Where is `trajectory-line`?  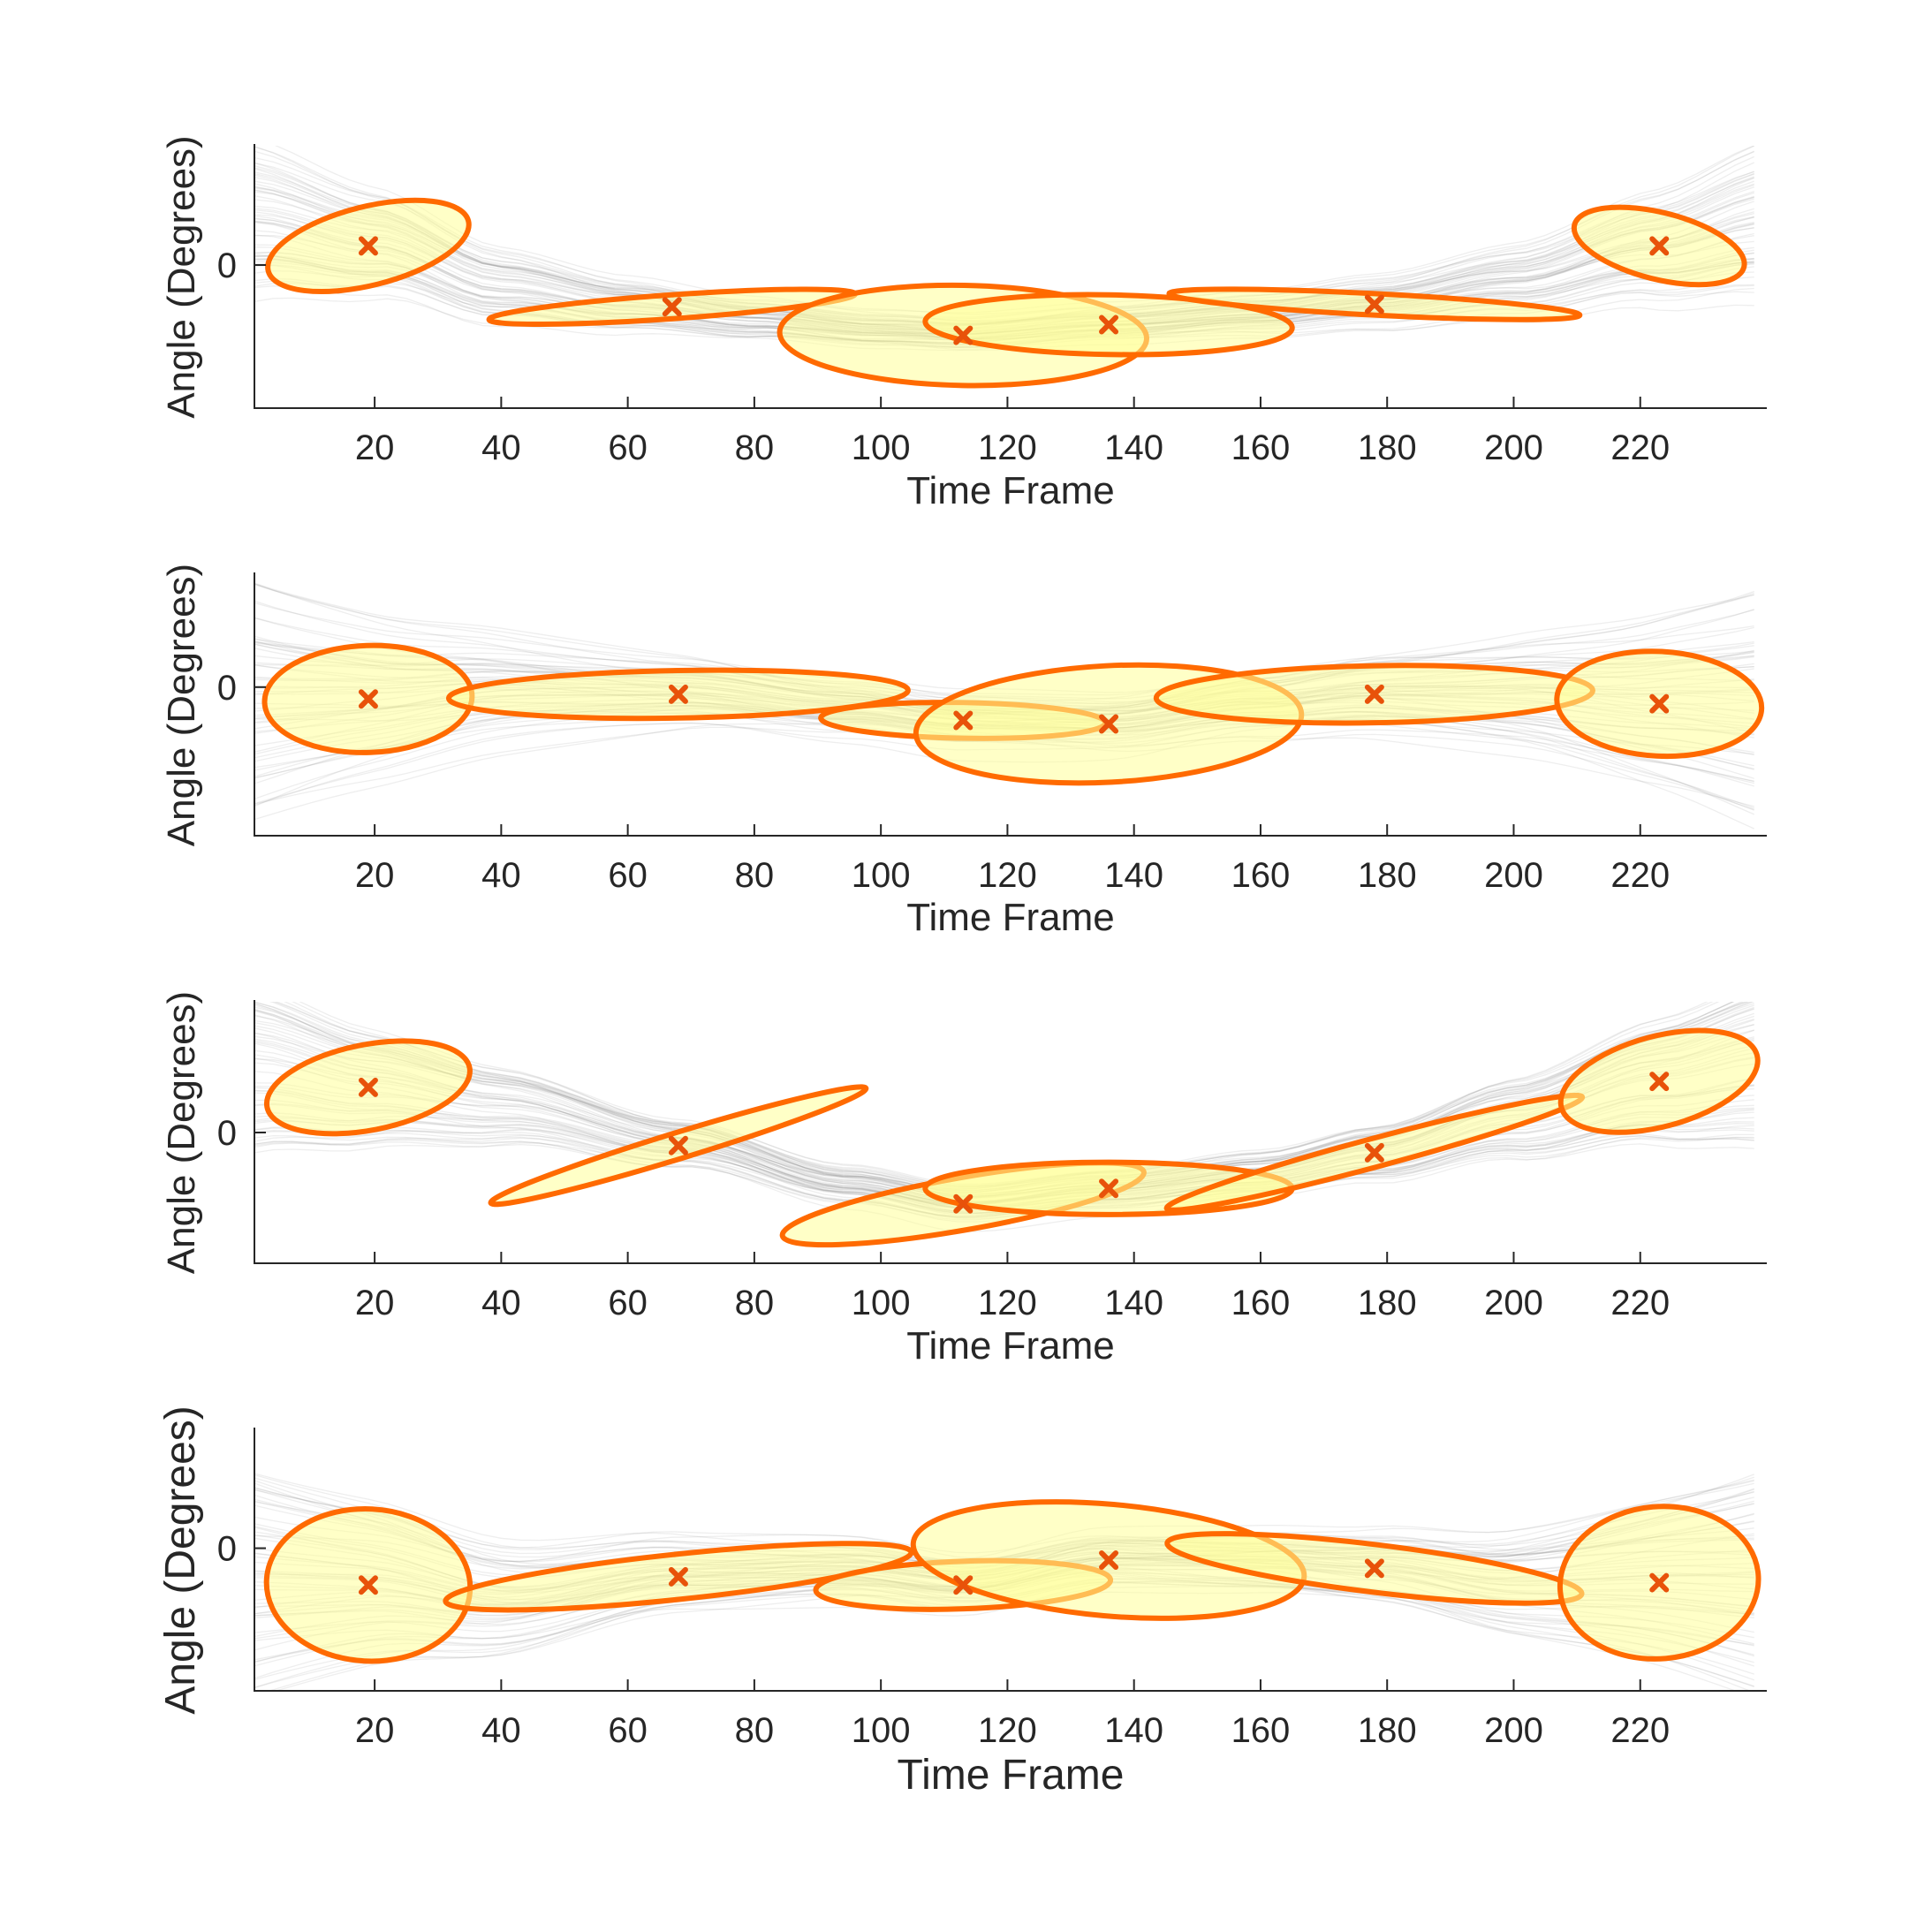 trajectory-line is located at coordinates (1004, 1179).